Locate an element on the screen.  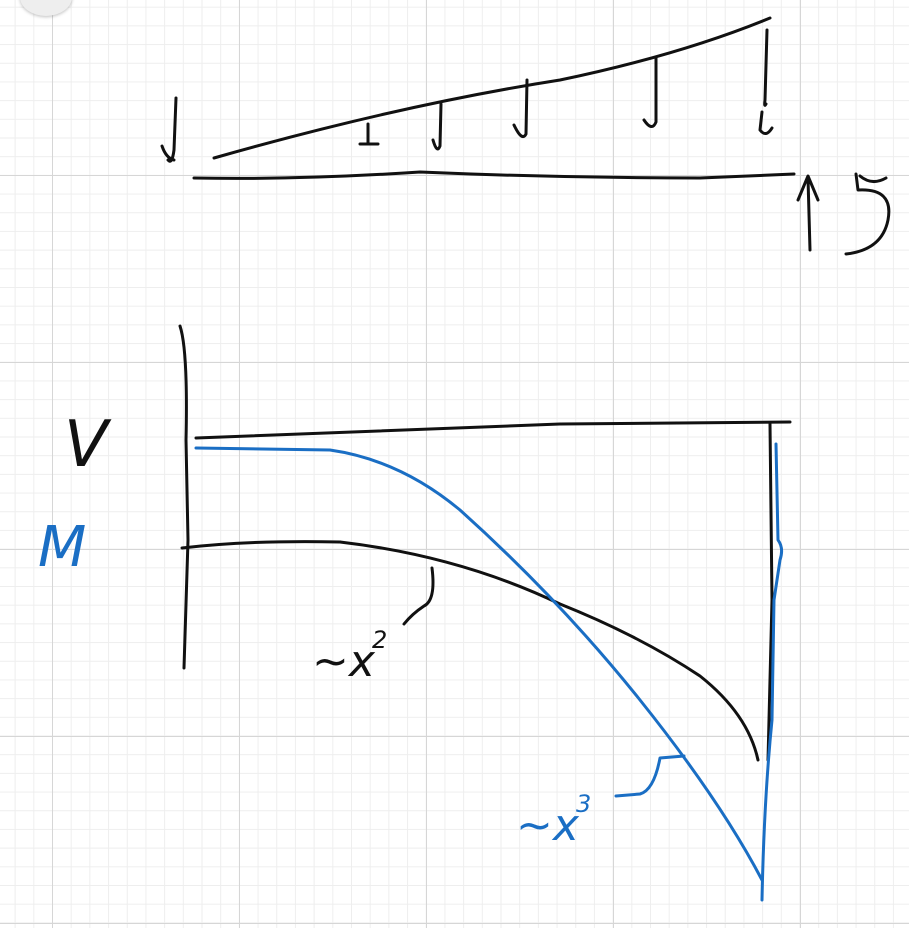
point-load-arrow is located at coordinates (169, 129).